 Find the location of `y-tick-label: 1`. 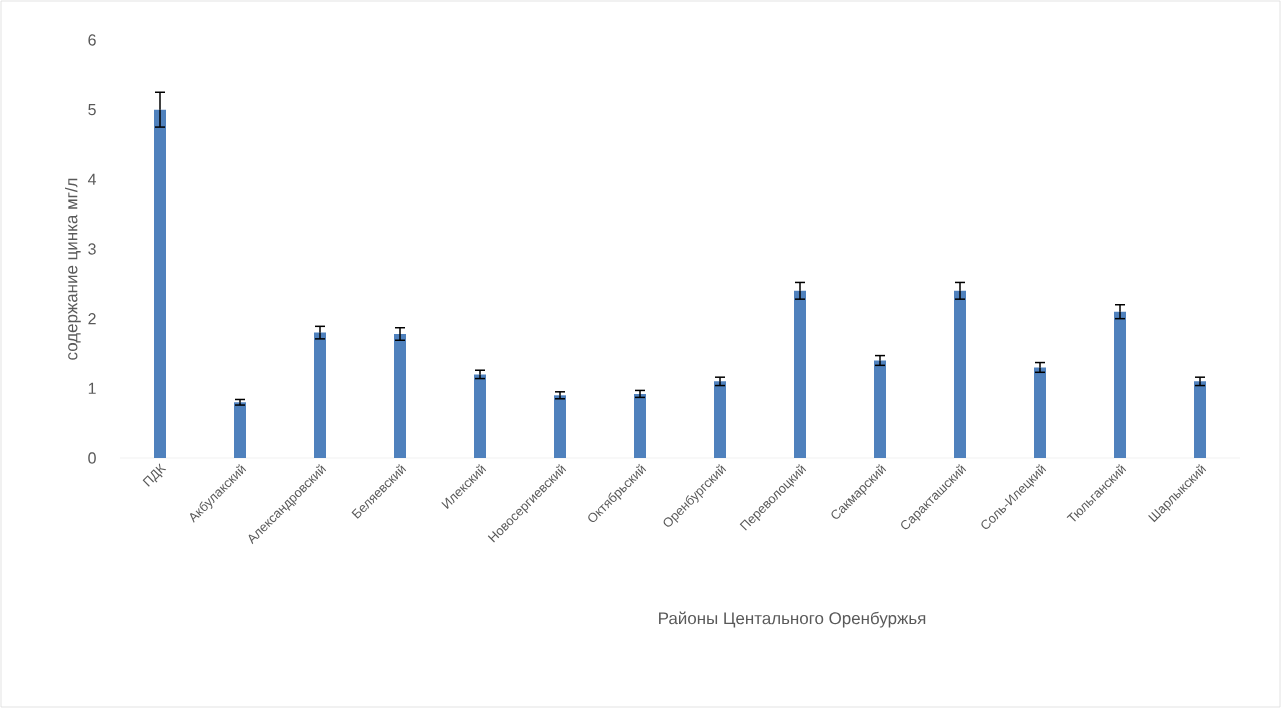

y-tick-label: 1 is located at coordinates (92, 388).